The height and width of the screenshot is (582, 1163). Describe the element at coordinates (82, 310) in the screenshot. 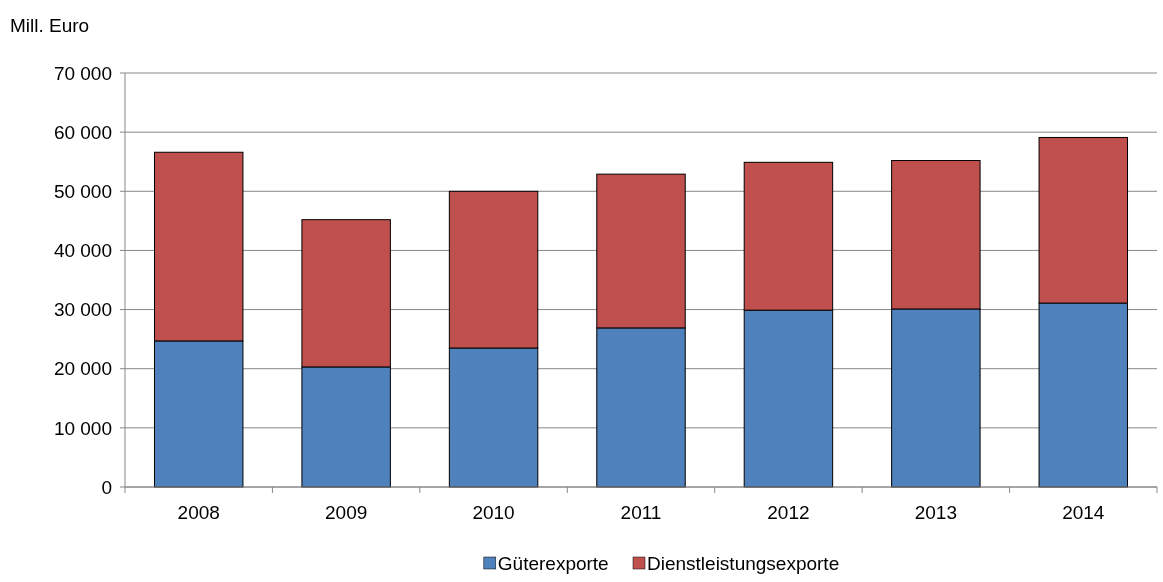

I see `y-tick-label: 30 000` at that location.